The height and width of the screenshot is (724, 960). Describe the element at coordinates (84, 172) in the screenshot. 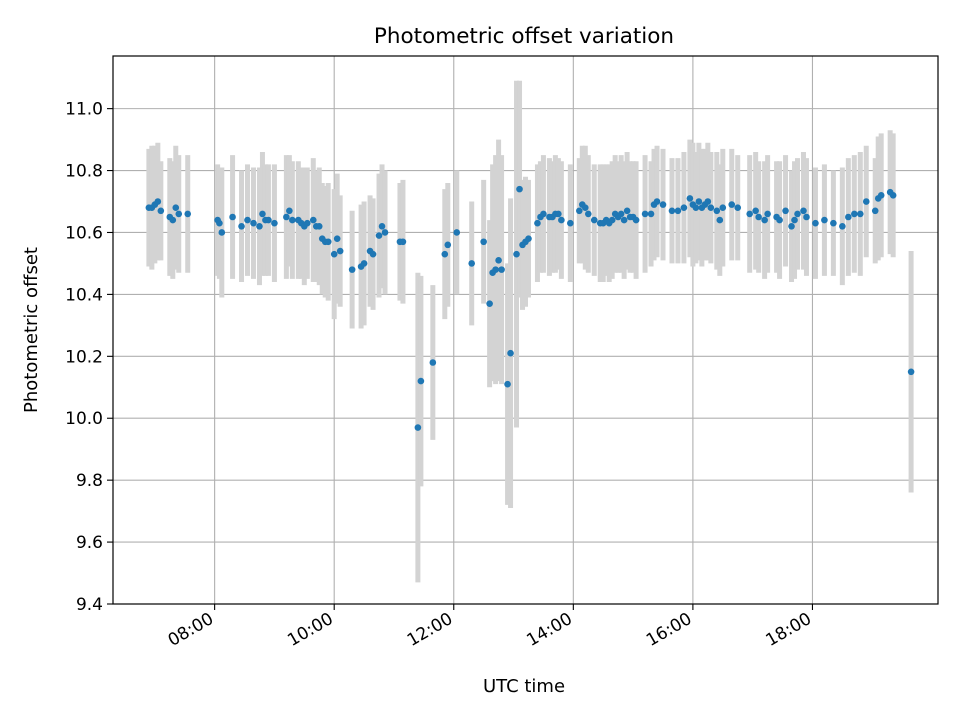

I see `y-tick-label: 10.8` at that location.